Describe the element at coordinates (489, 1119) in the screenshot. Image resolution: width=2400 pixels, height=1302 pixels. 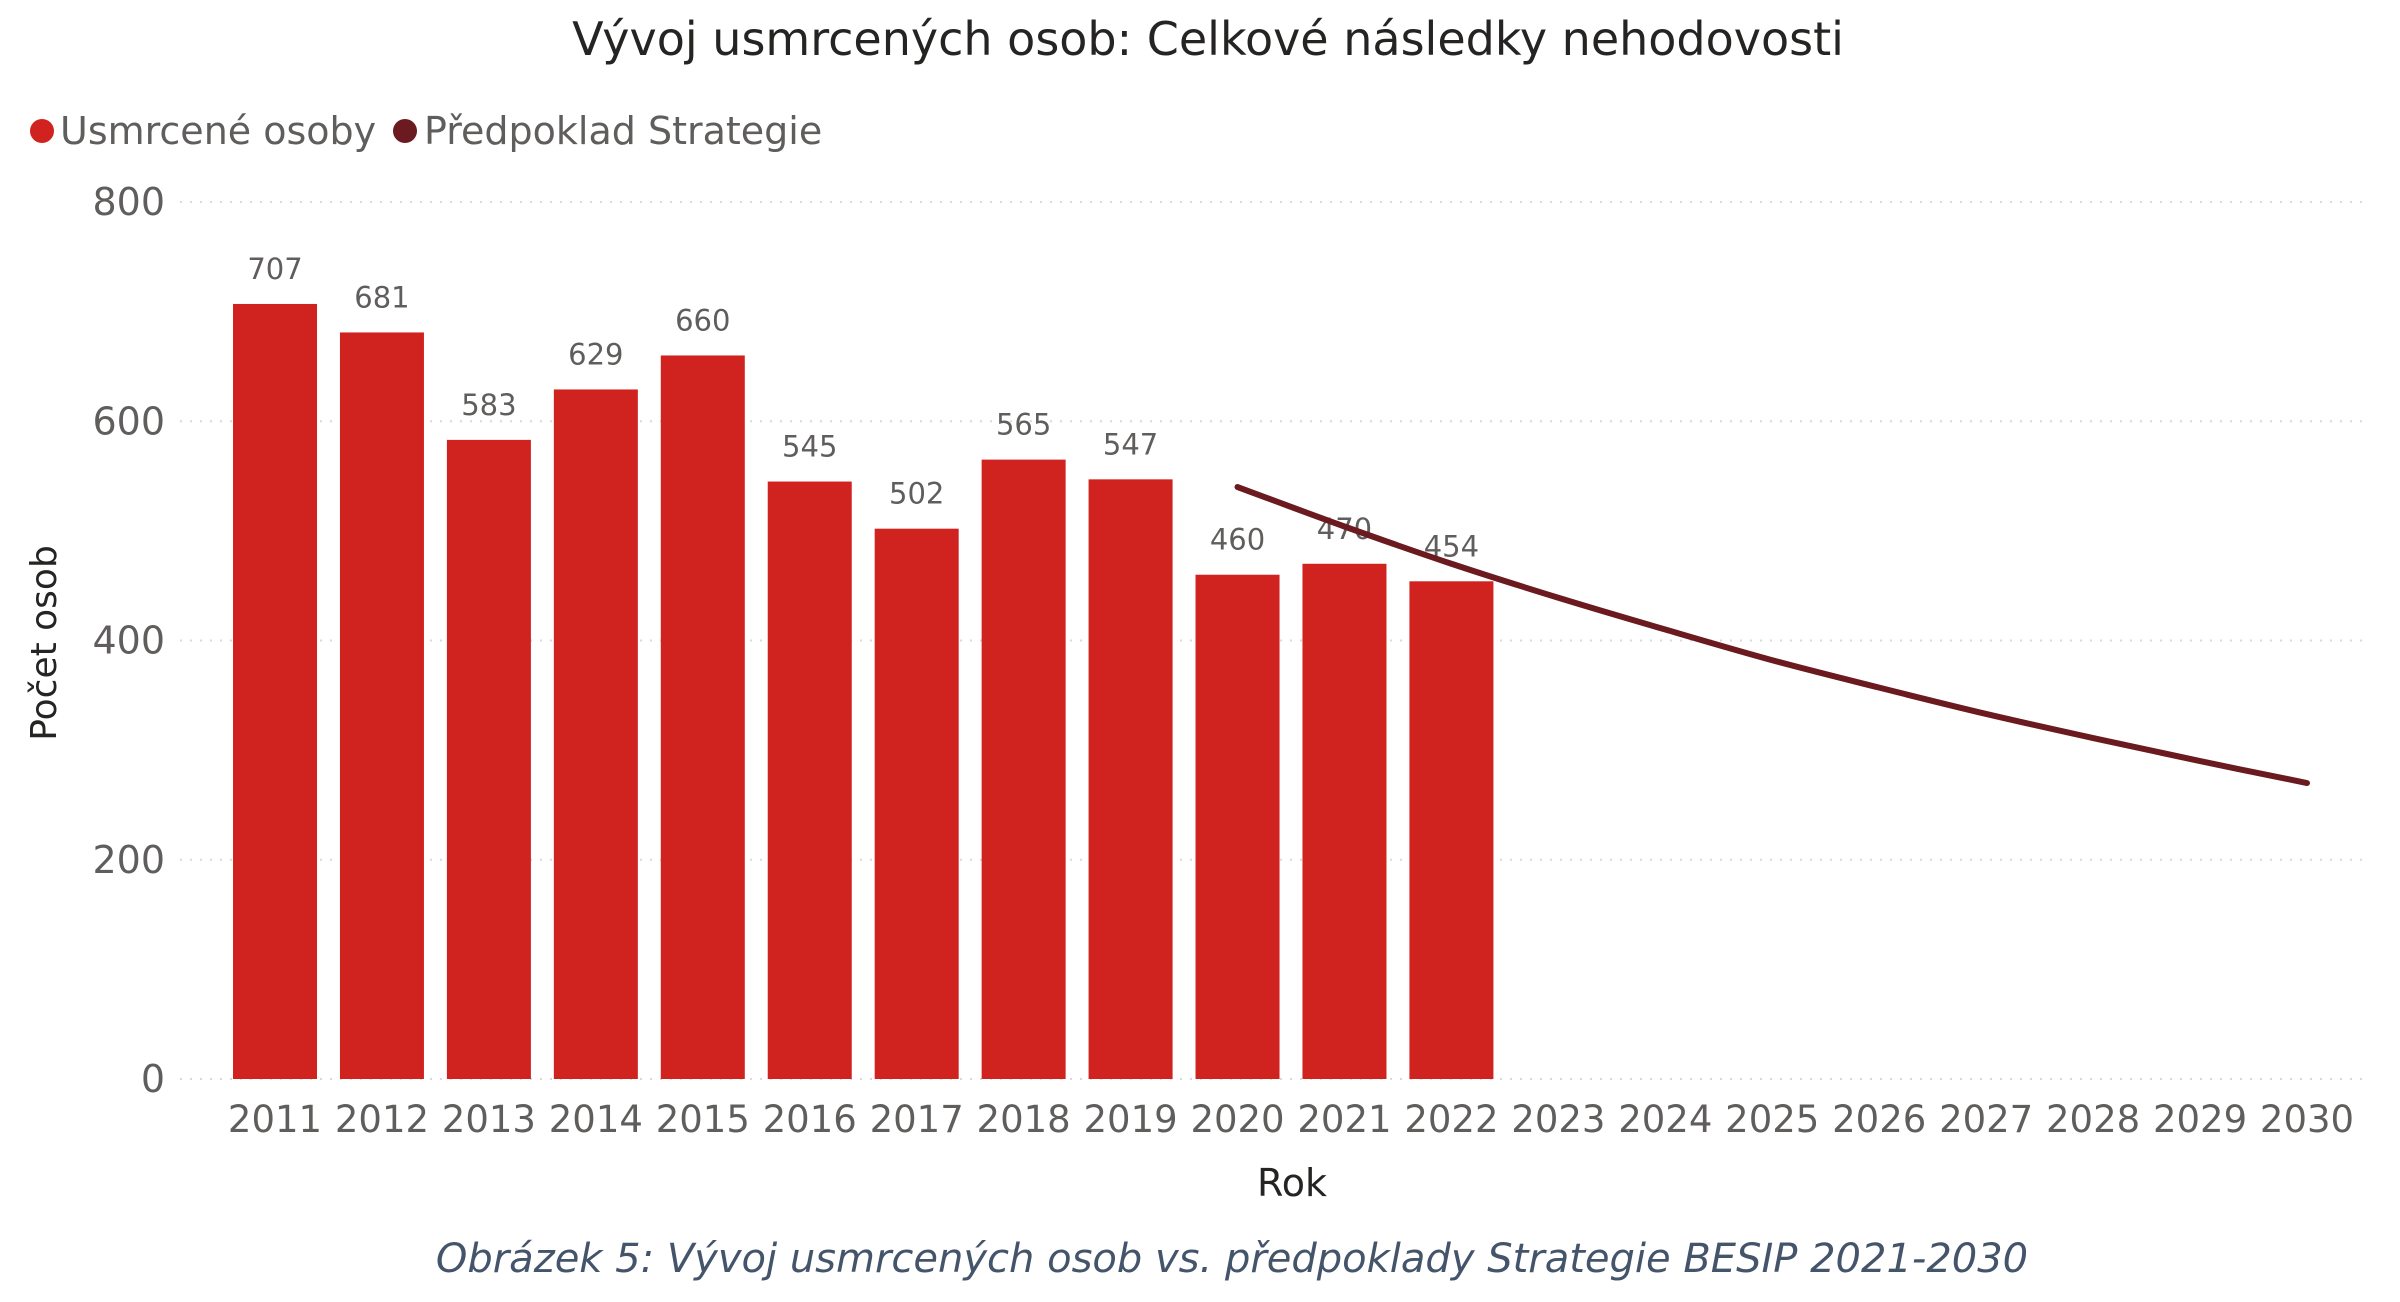
I see `x-tick-label: 2013` at that location.